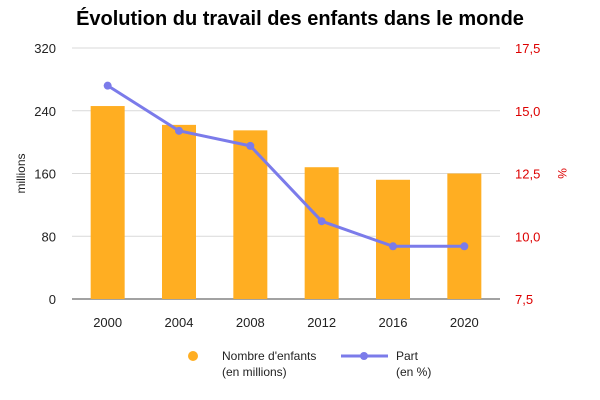 The width and height of the screenshot is (600, 400). Describe the element at coordinates (413, 372) in the screenshot. I see `legend-label-line: (en %)` at that location.